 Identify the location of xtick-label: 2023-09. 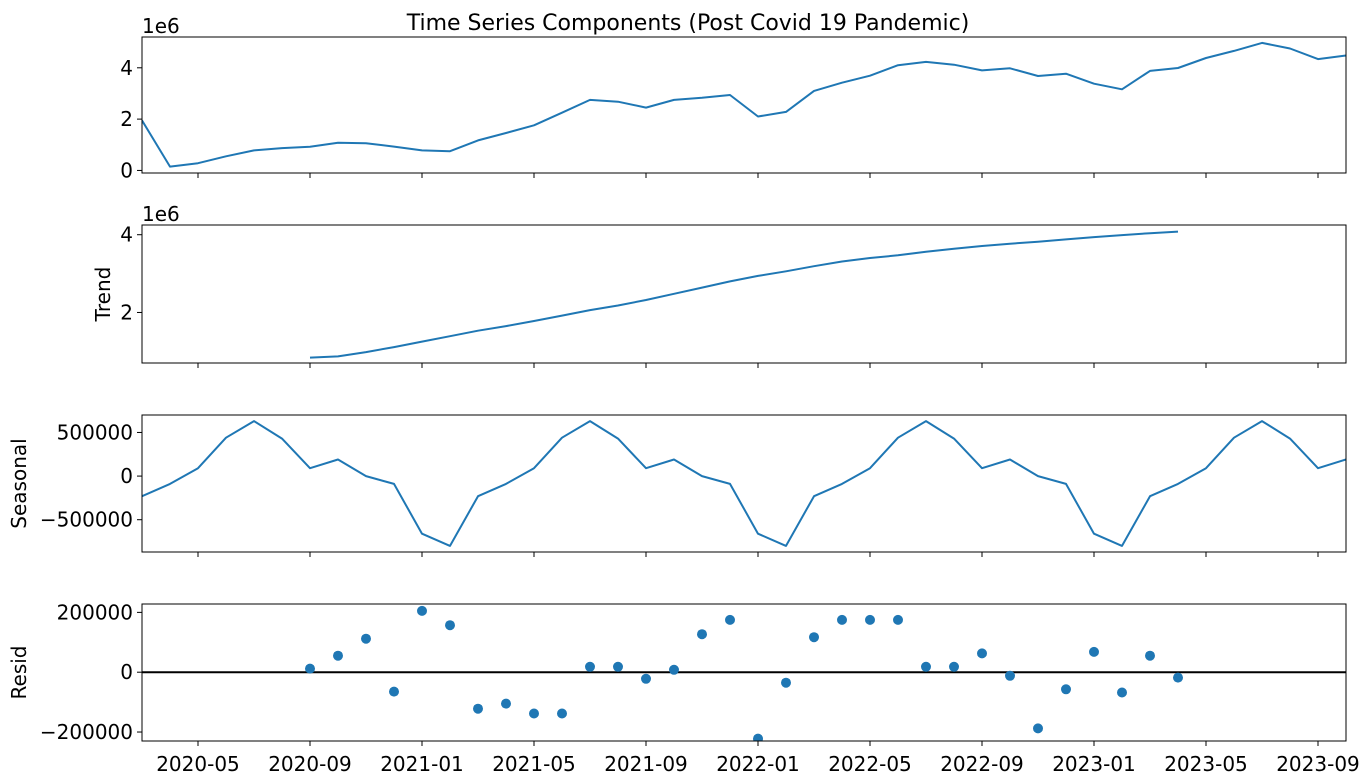
(1318, 764).